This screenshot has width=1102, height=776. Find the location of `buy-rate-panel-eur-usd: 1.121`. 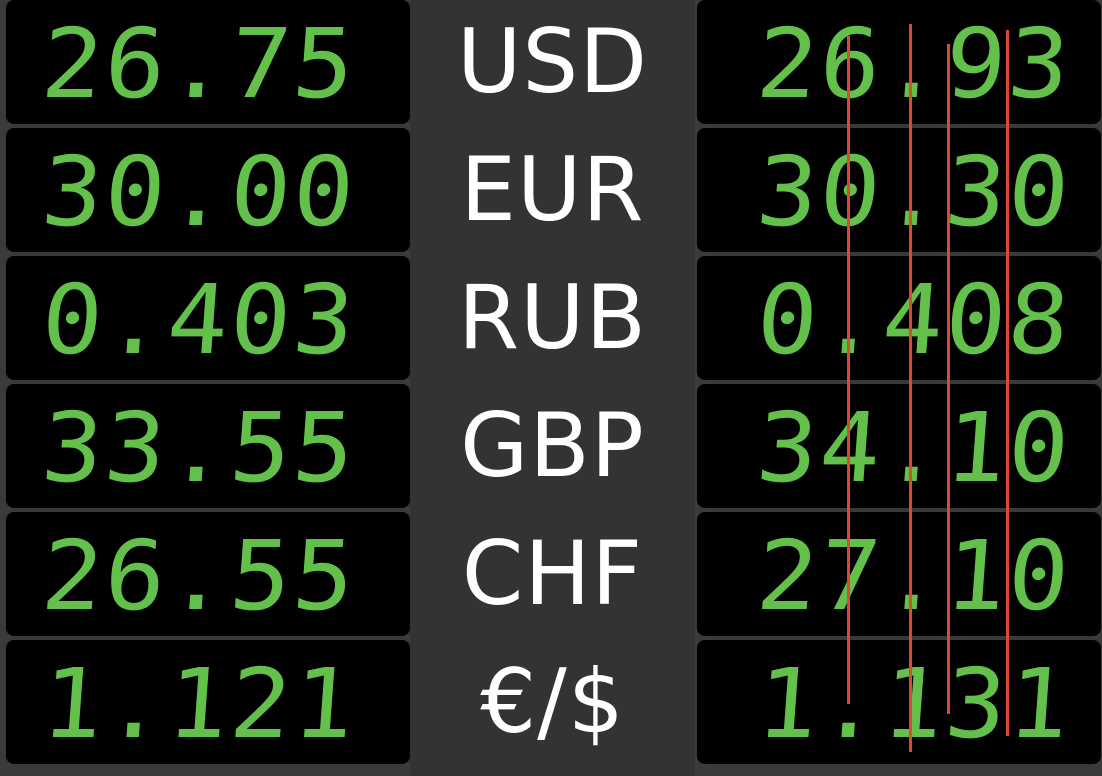

buy-rate-panel-eur-usd: 1.121 is located at coordinates (208, 702).